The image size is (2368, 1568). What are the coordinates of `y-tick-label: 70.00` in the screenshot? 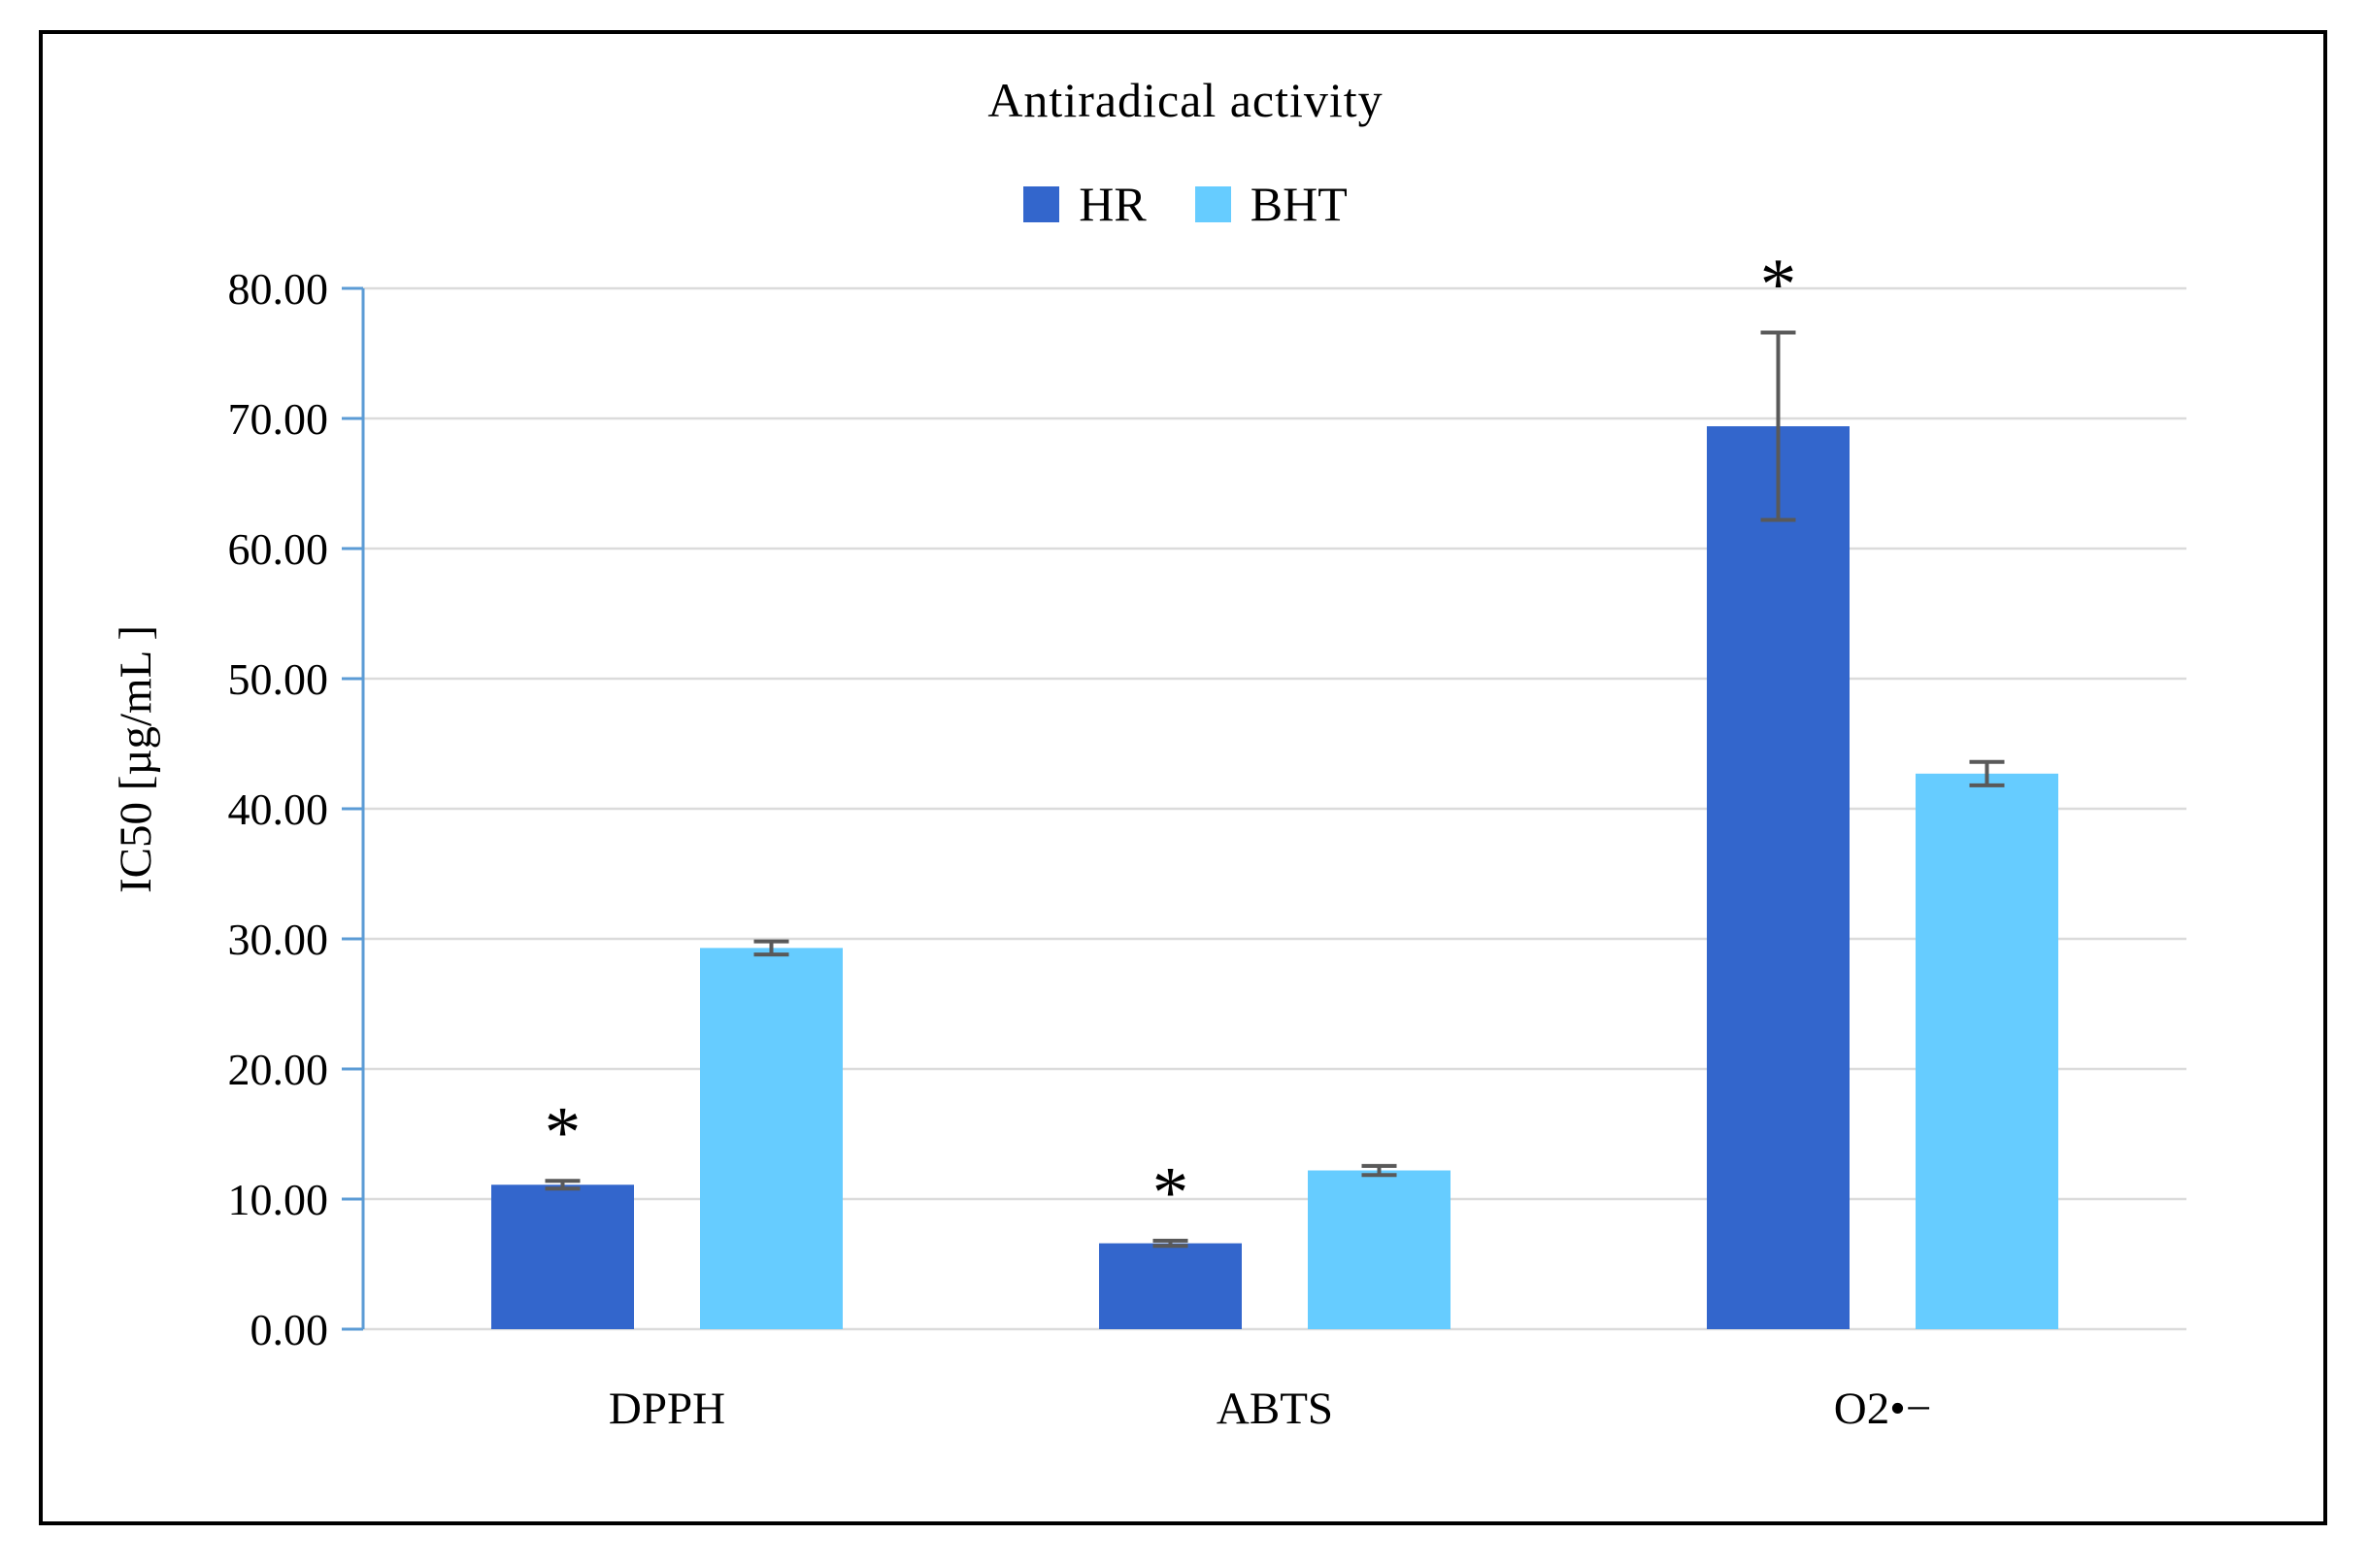 It's located at (278, 419).